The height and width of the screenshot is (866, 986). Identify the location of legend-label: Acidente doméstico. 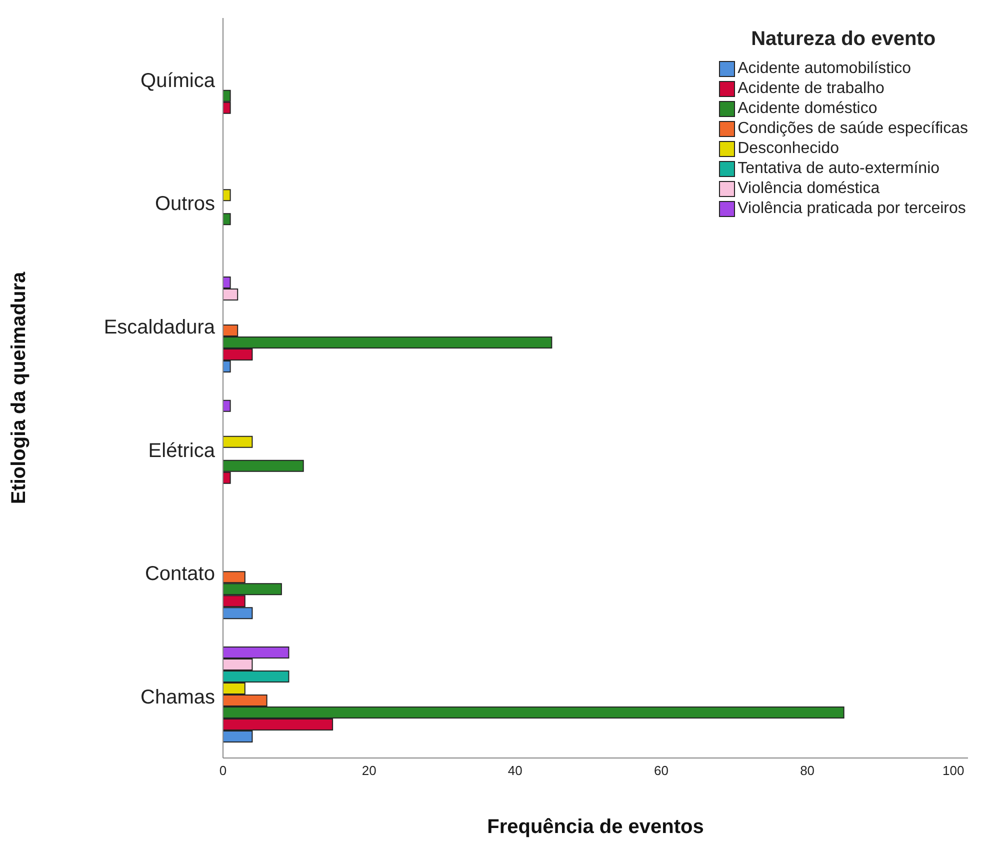
(808, 109).